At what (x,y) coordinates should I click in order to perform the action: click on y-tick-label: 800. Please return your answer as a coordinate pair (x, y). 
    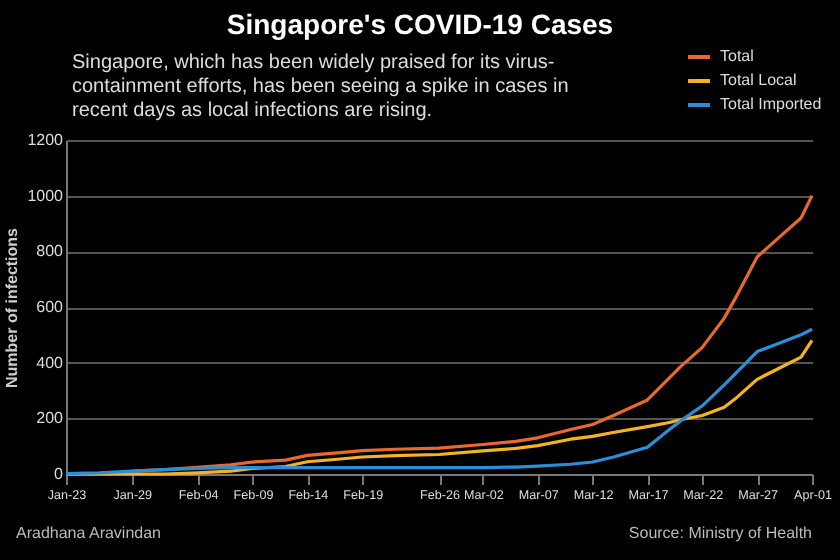
    Looking at the image, I should click on (50, 251).